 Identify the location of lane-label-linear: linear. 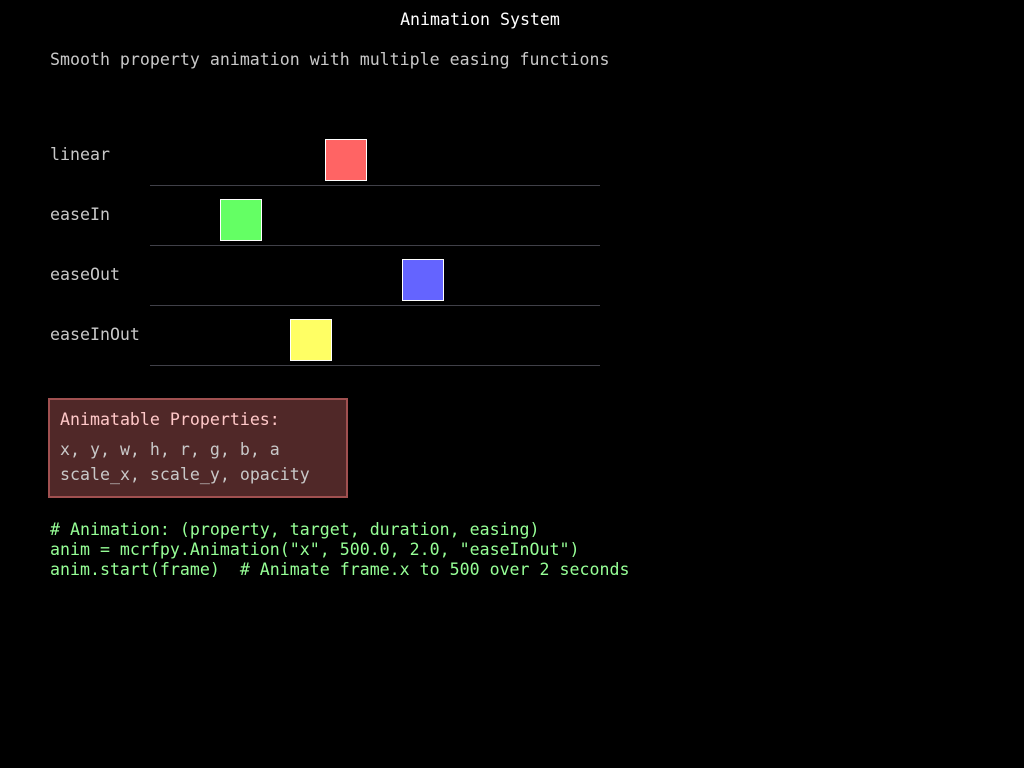
(80, 154).